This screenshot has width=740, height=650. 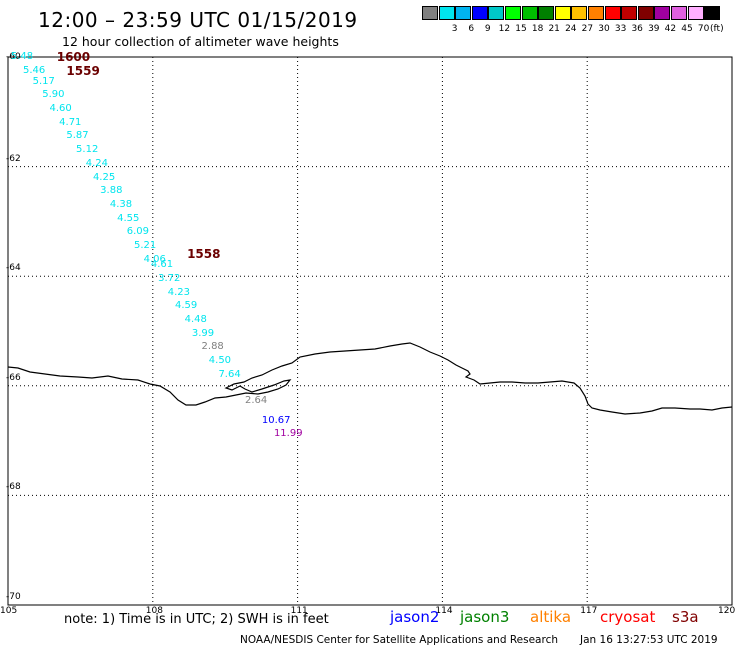 I want to click on satellite-legend-jason2: jason2, so click(x=415, y=617).